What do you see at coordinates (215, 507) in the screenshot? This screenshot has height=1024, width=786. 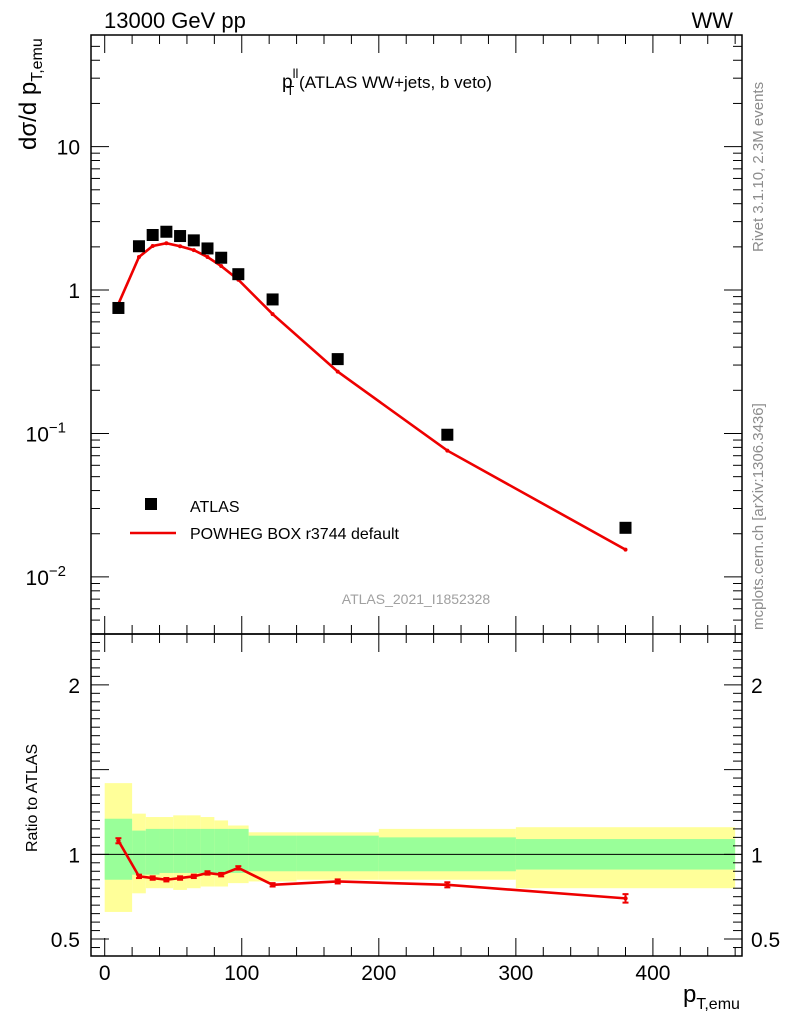 I see `legend-label-atlas: ATLAS` at bounding box center [215, 507].